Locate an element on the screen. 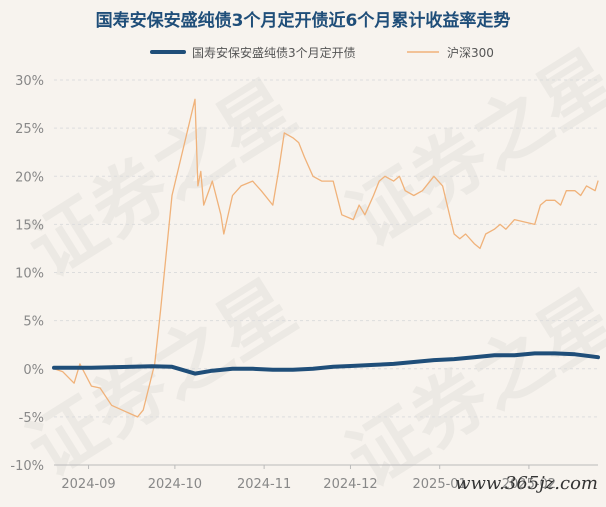 The width and height of the screenshot is (606, 507). y-tick-label: 20% is located at coordinates (29, 177).